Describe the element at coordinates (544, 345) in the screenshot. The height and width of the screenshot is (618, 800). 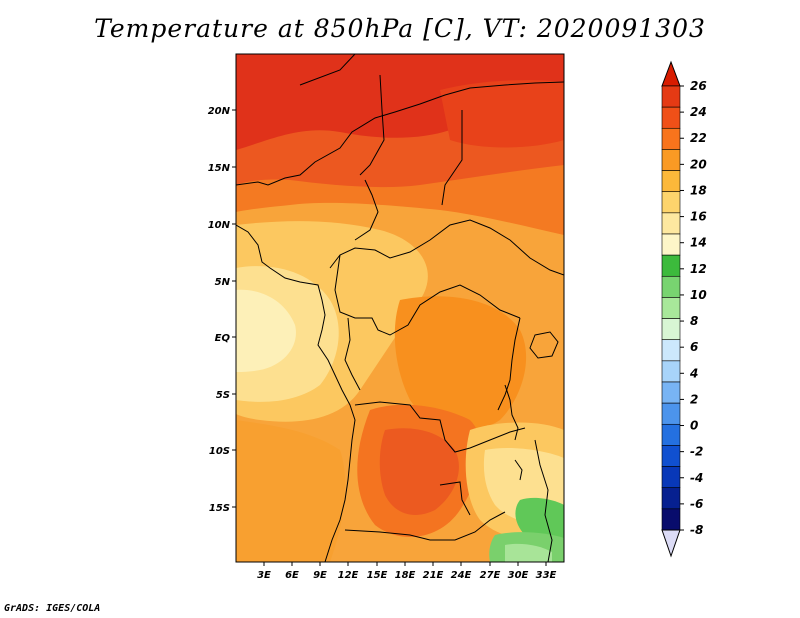
I see `lake-victoria` at that location.